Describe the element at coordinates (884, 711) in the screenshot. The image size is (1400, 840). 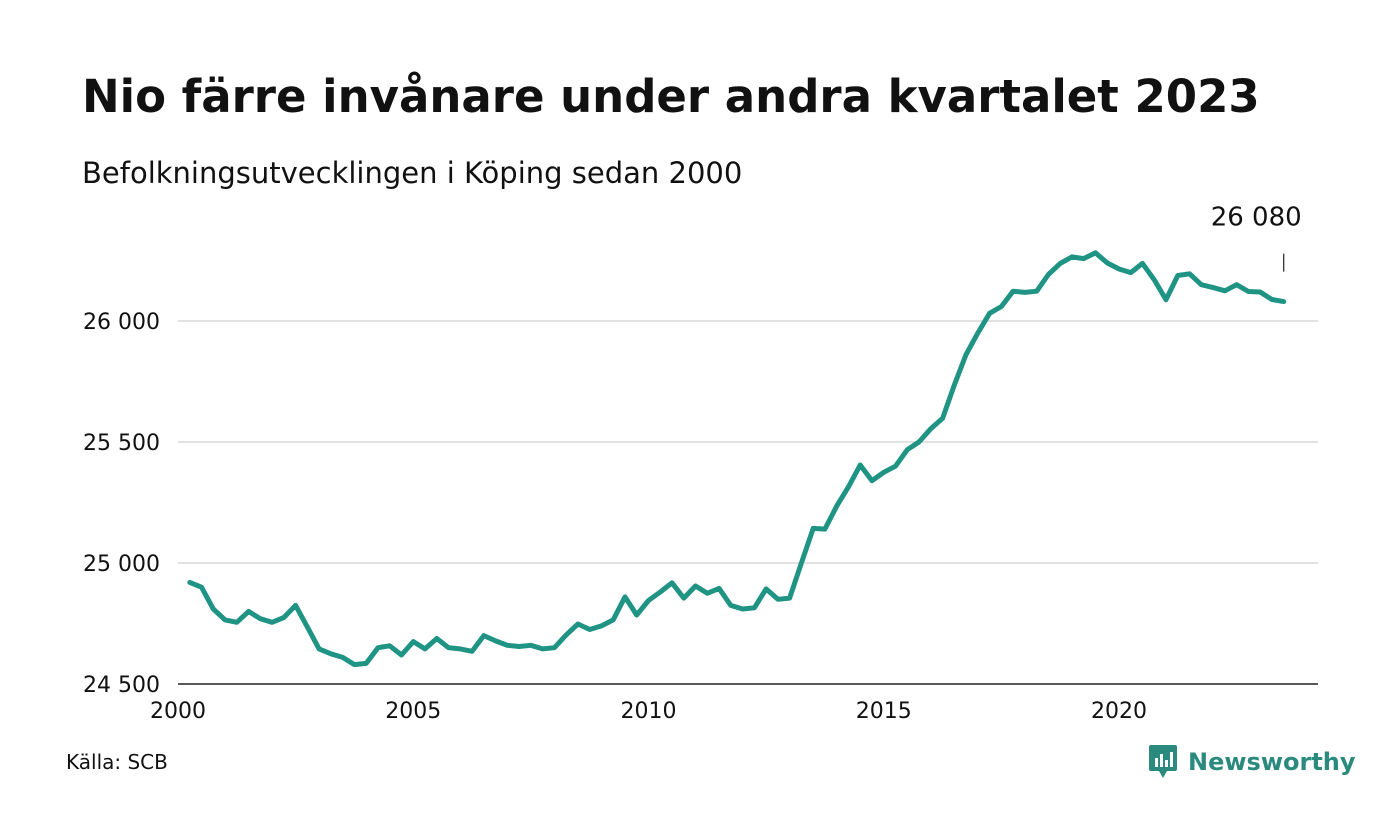
I see `x-tick-label: 2015` at that location.